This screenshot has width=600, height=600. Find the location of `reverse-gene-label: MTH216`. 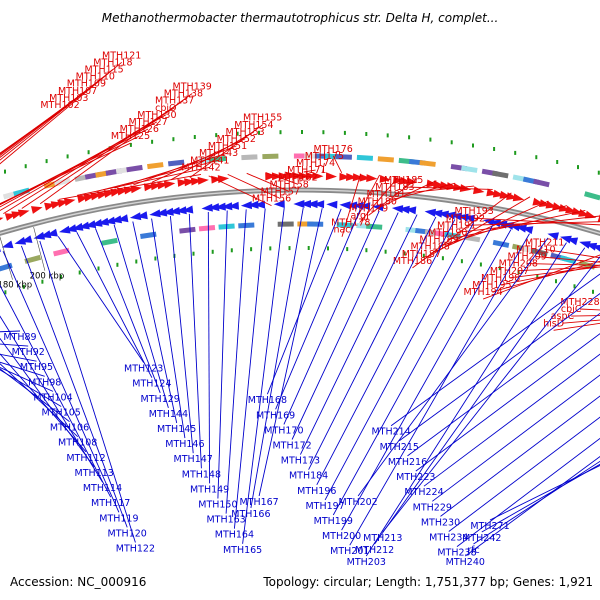

reverse-gene-label: MTH216 is located at coordinates (407, 462).